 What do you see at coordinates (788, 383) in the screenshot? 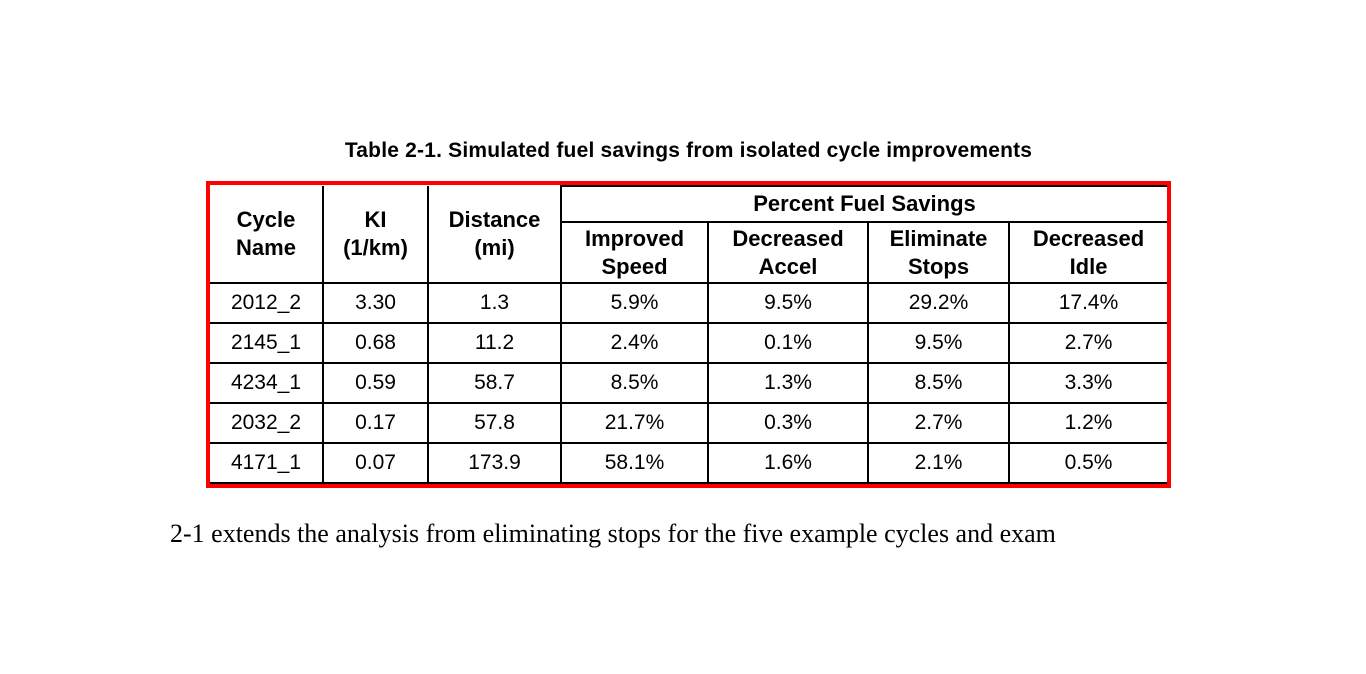
I see `cell-decreased-accel: 1.3%` at bounding box center [788, 383].